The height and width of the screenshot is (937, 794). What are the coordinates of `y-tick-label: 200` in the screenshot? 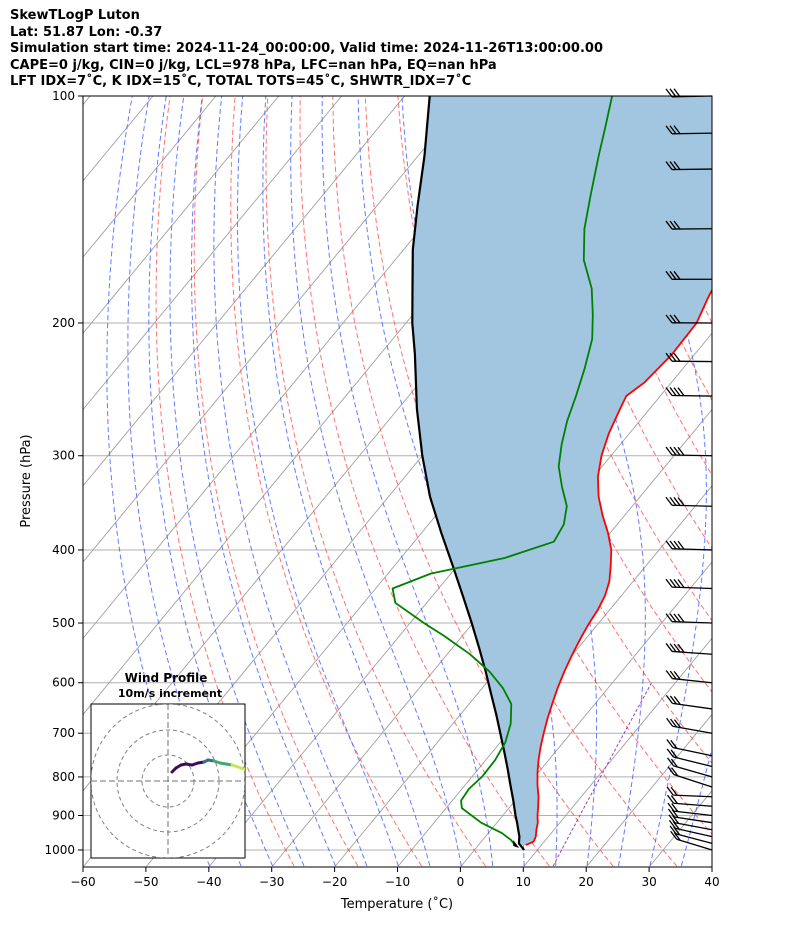 It's located at (63, 323).